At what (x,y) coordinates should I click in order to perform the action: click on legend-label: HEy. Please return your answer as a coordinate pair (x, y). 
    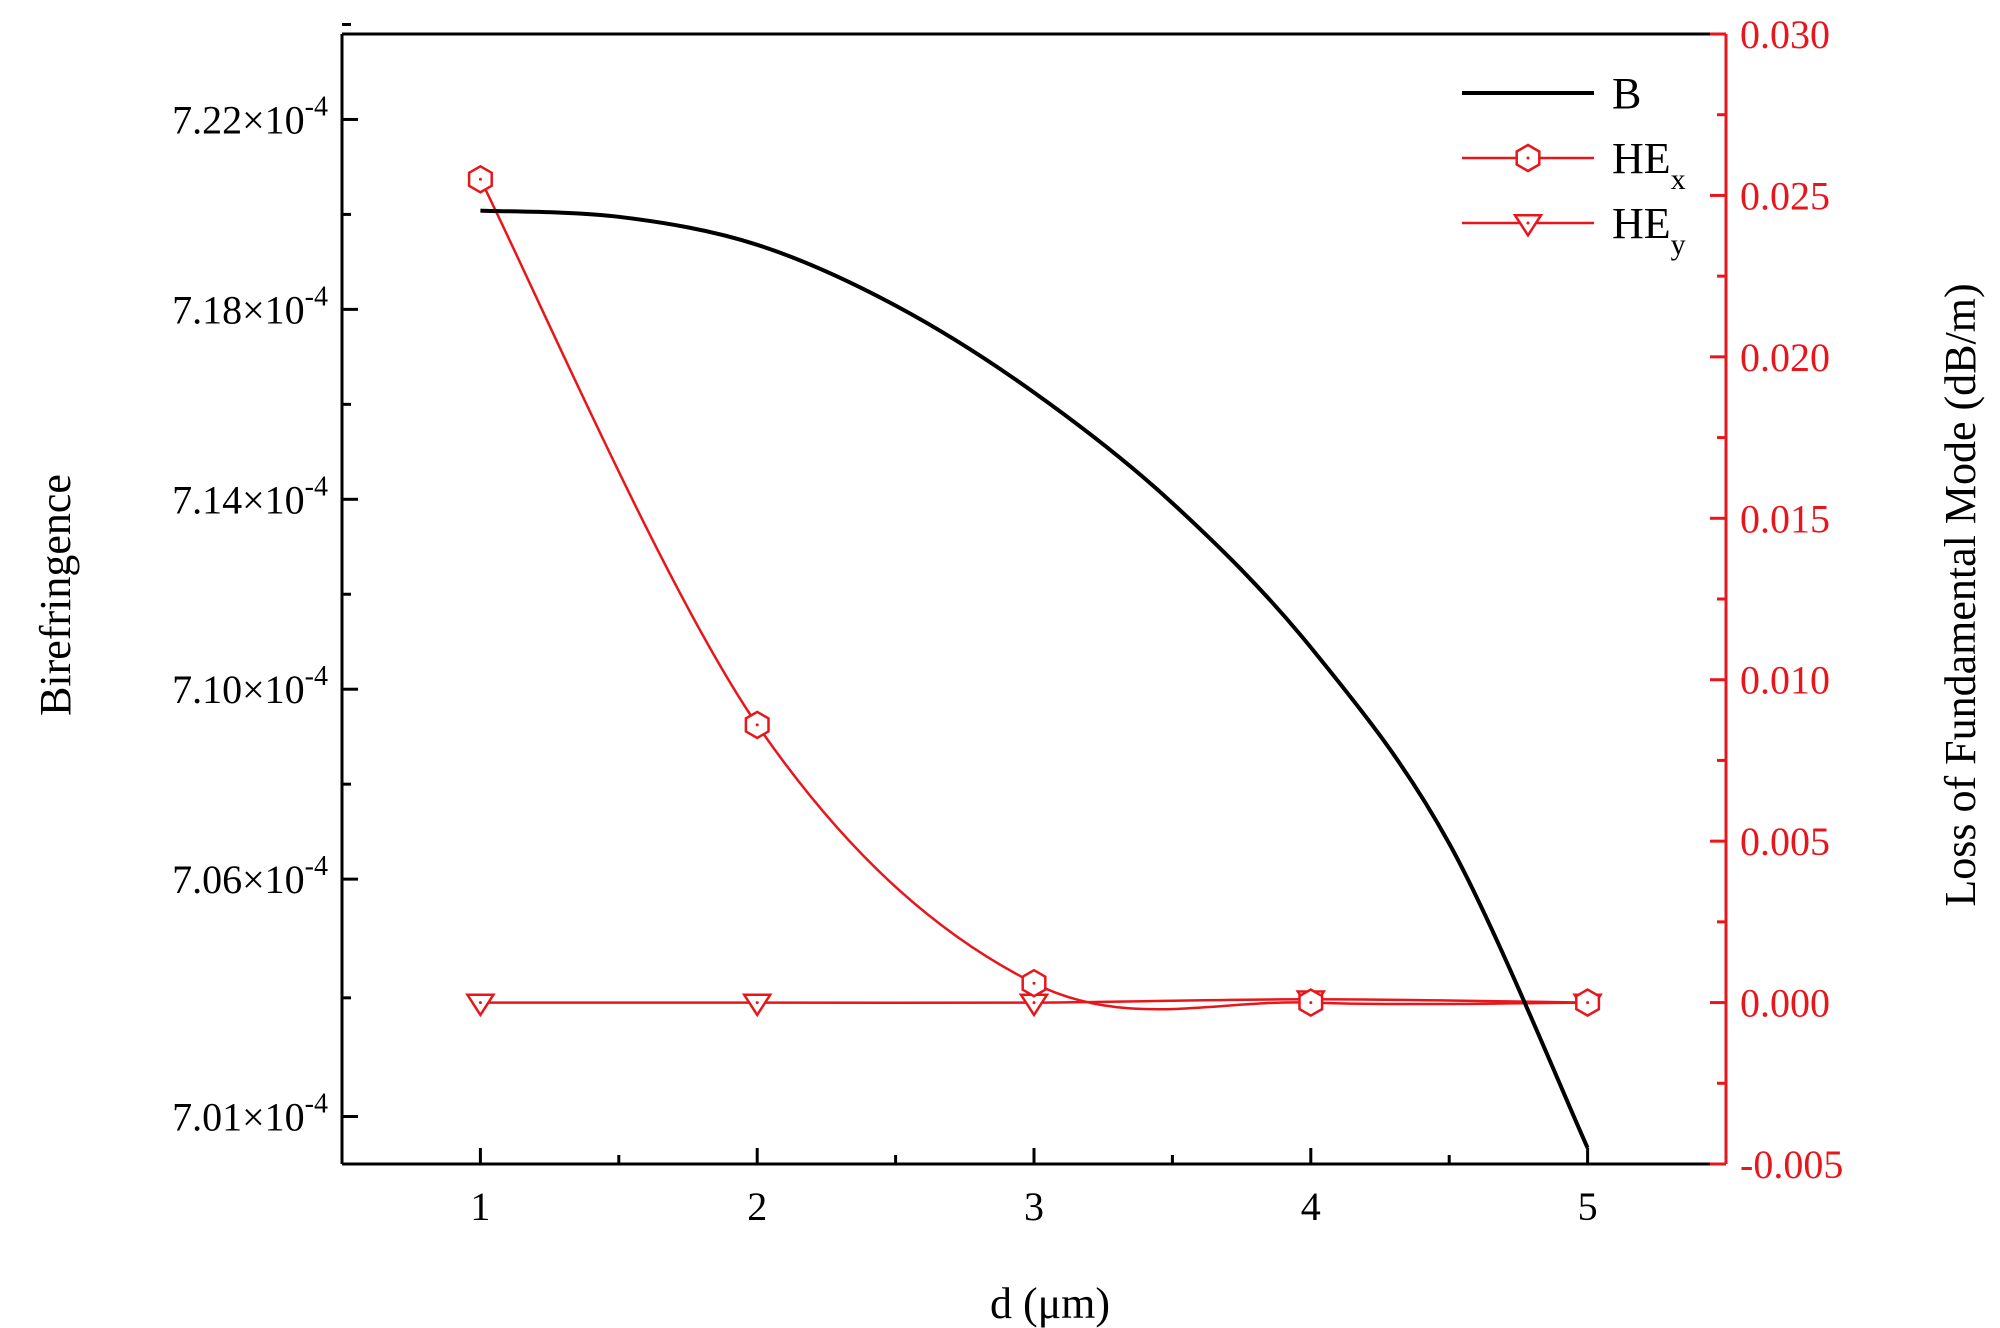
    Looking at the image, I should click on (1649, 230).